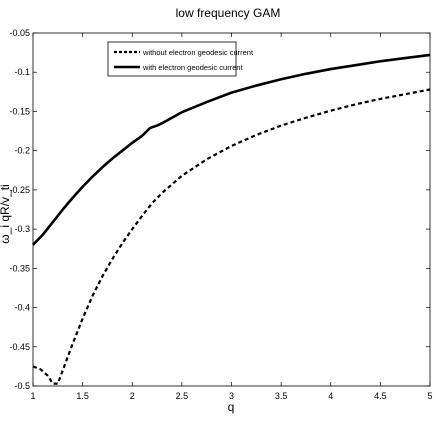 The image size is (436, 436). What do you see at coordinates (22, 386) in the screenshot?
I see `y-tick-label: -0.5` at bounding box center [22, 386].